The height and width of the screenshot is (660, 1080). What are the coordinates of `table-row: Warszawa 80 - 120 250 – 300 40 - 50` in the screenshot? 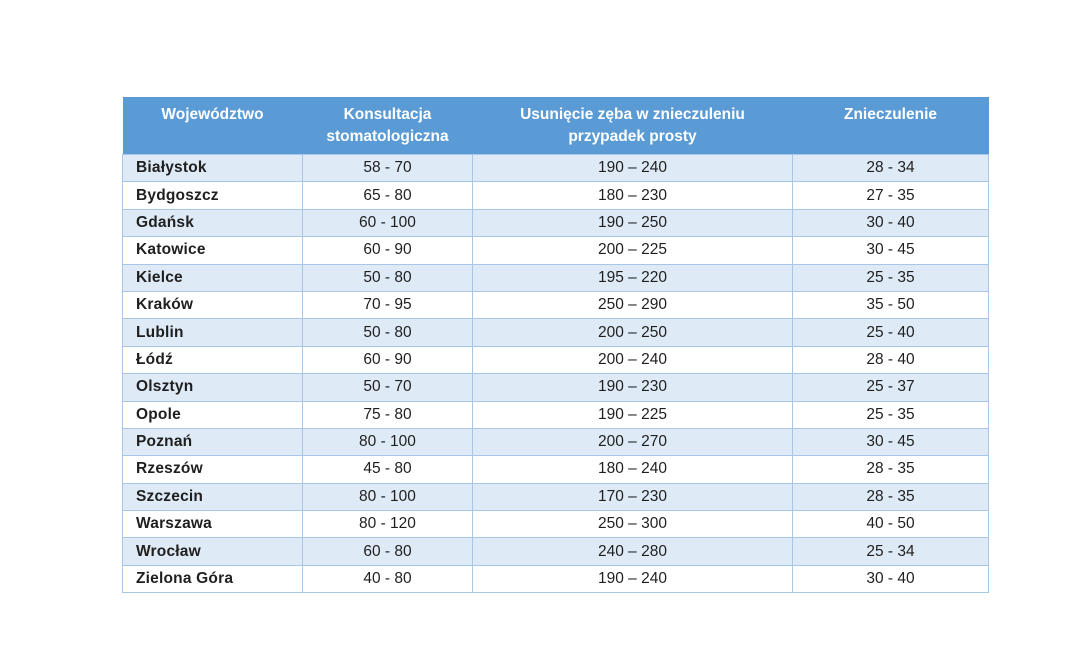 It's located at (555, 524).